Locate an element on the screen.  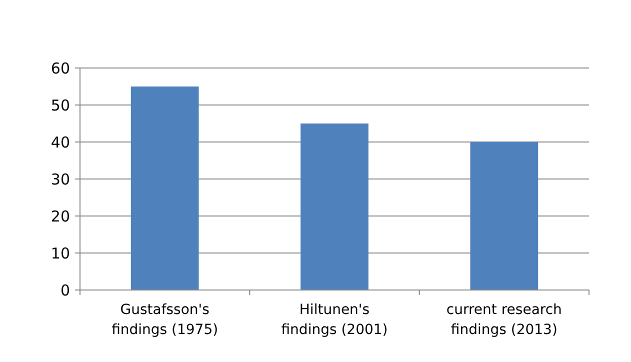
y-tick-label: 30 is located at coordinates (60, 179).